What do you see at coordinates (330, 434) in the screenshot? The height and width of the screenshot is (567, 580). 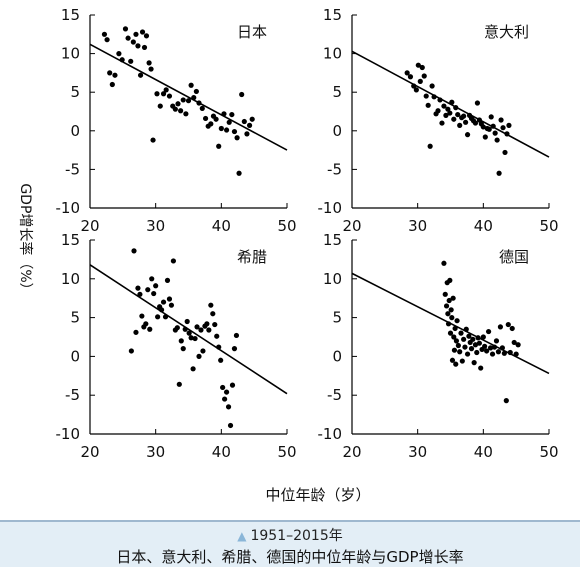 I see `y-tick-label: -10` at bounding box center [330, 434].